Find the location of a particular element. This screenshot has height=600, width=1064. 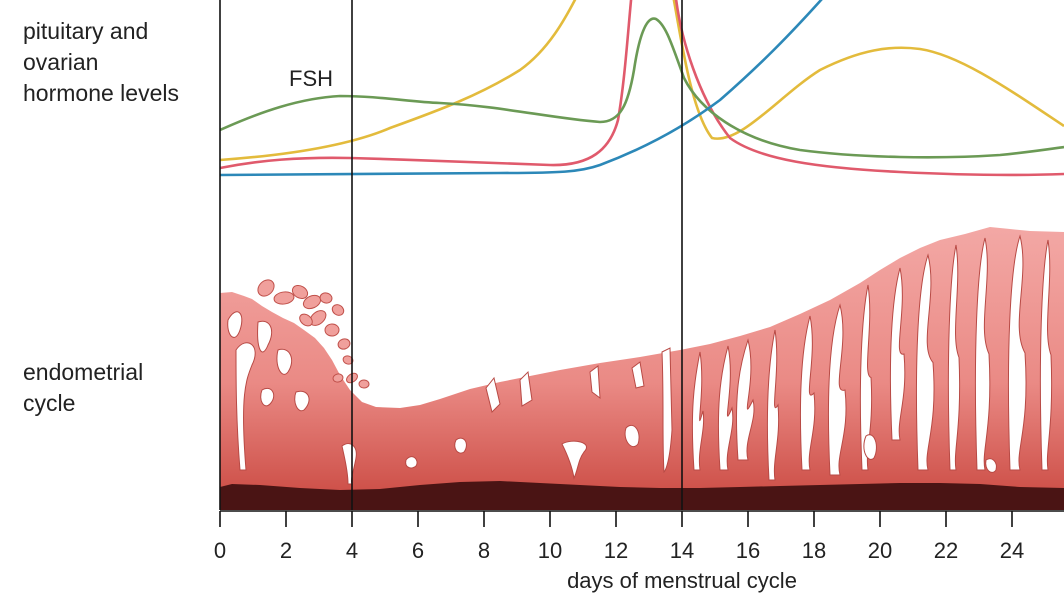

x-tick-label-16: 16 is located at coordinates (748, 550).